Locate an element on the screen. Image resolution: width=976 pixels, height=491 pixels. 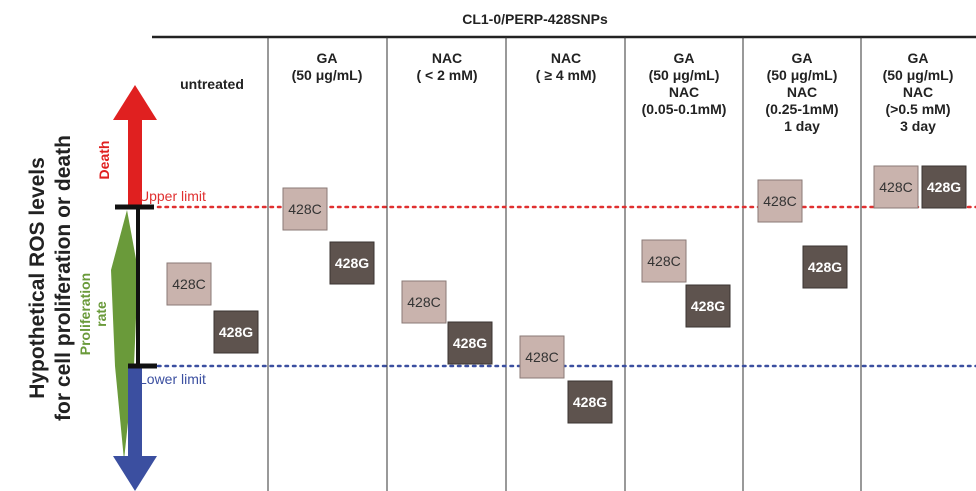
column-header-line: untreated is located at coordinates (212, 84).